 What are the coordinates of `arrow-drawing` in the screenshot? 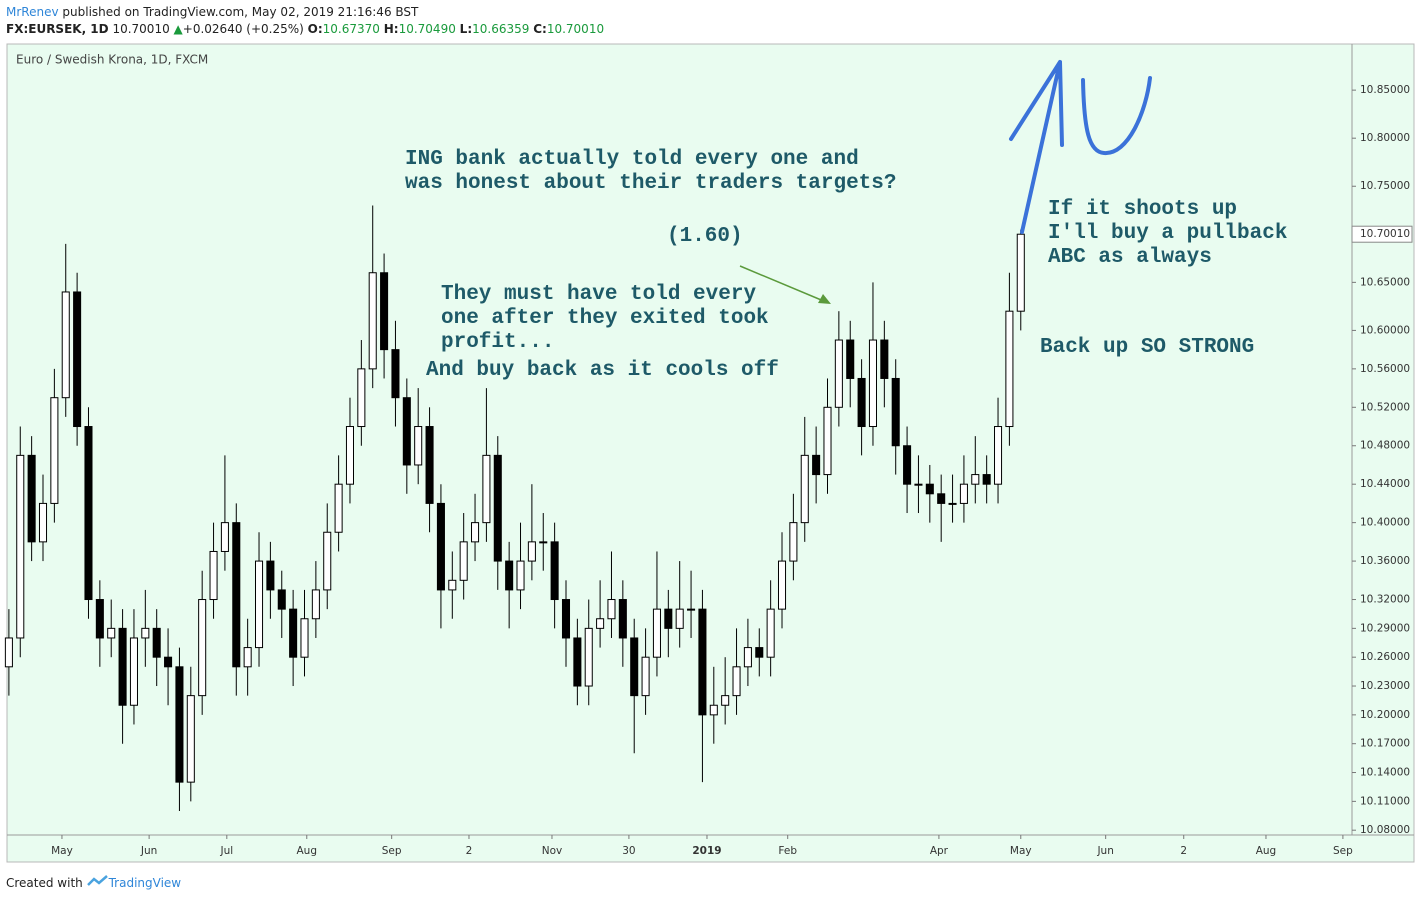 It's located at (783, 284).